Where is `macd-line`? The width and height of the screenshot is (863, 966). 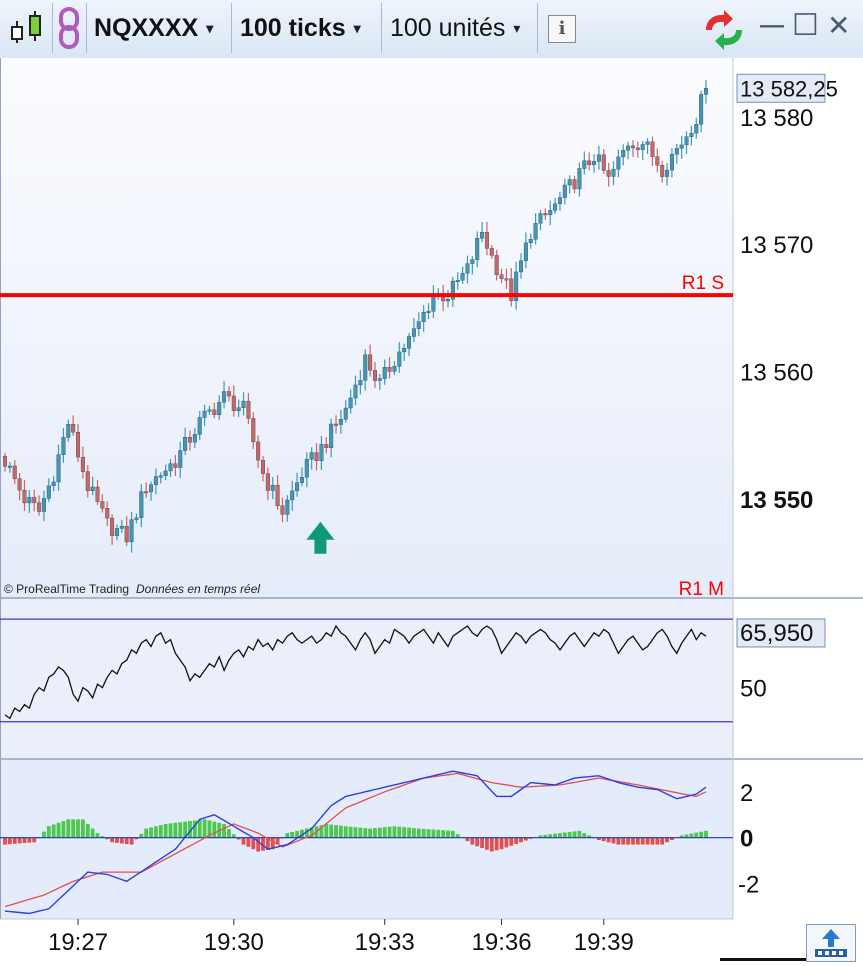
macd-line is located at coordinates (355, 842).